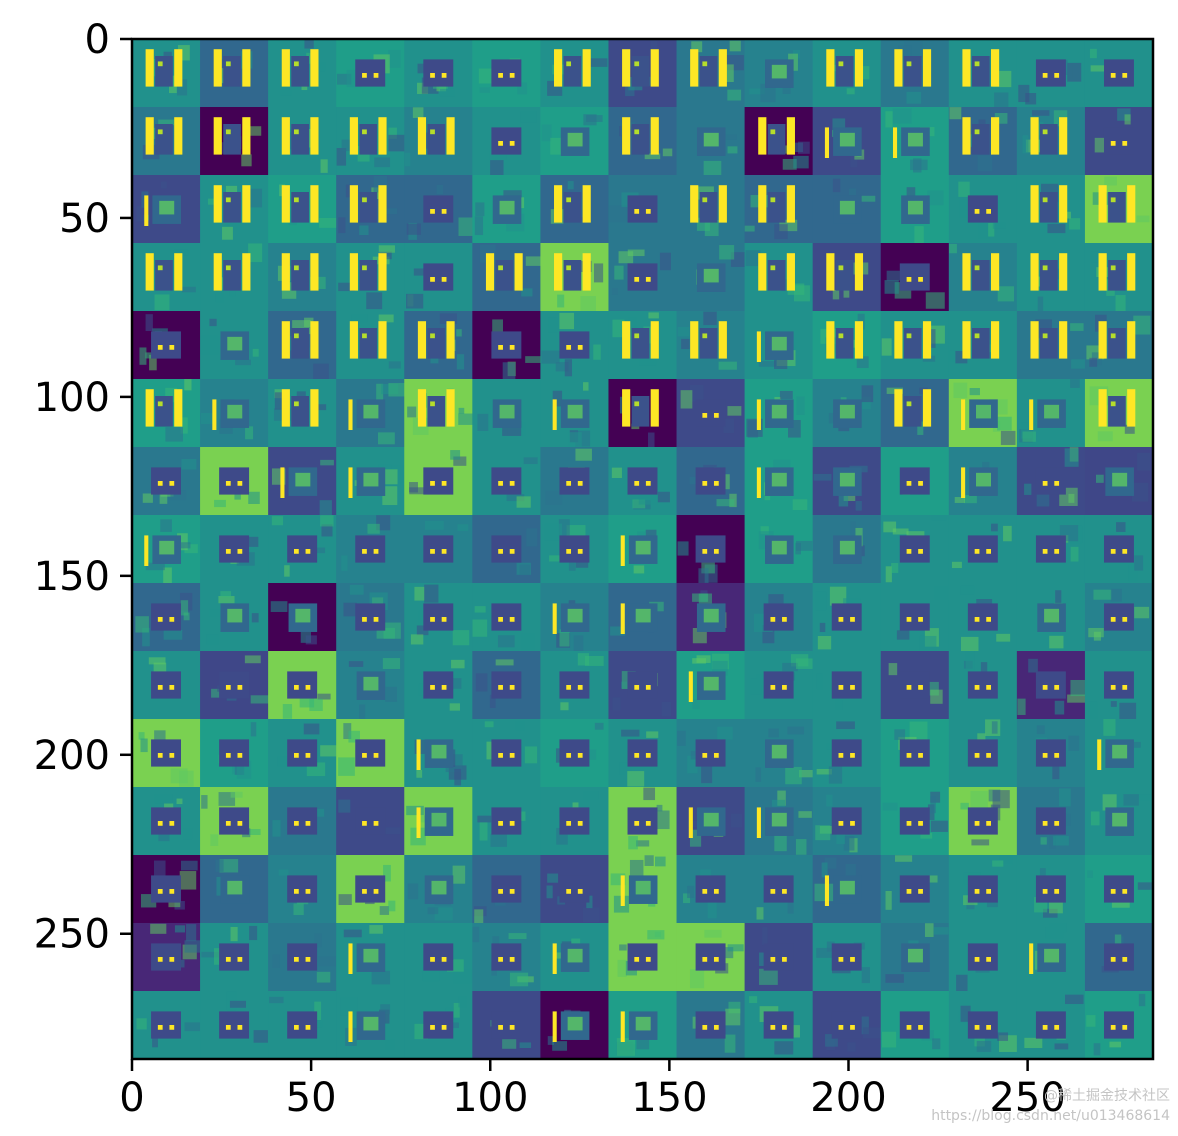  I want to click on y-tick-label: 250, so click(72, 935).